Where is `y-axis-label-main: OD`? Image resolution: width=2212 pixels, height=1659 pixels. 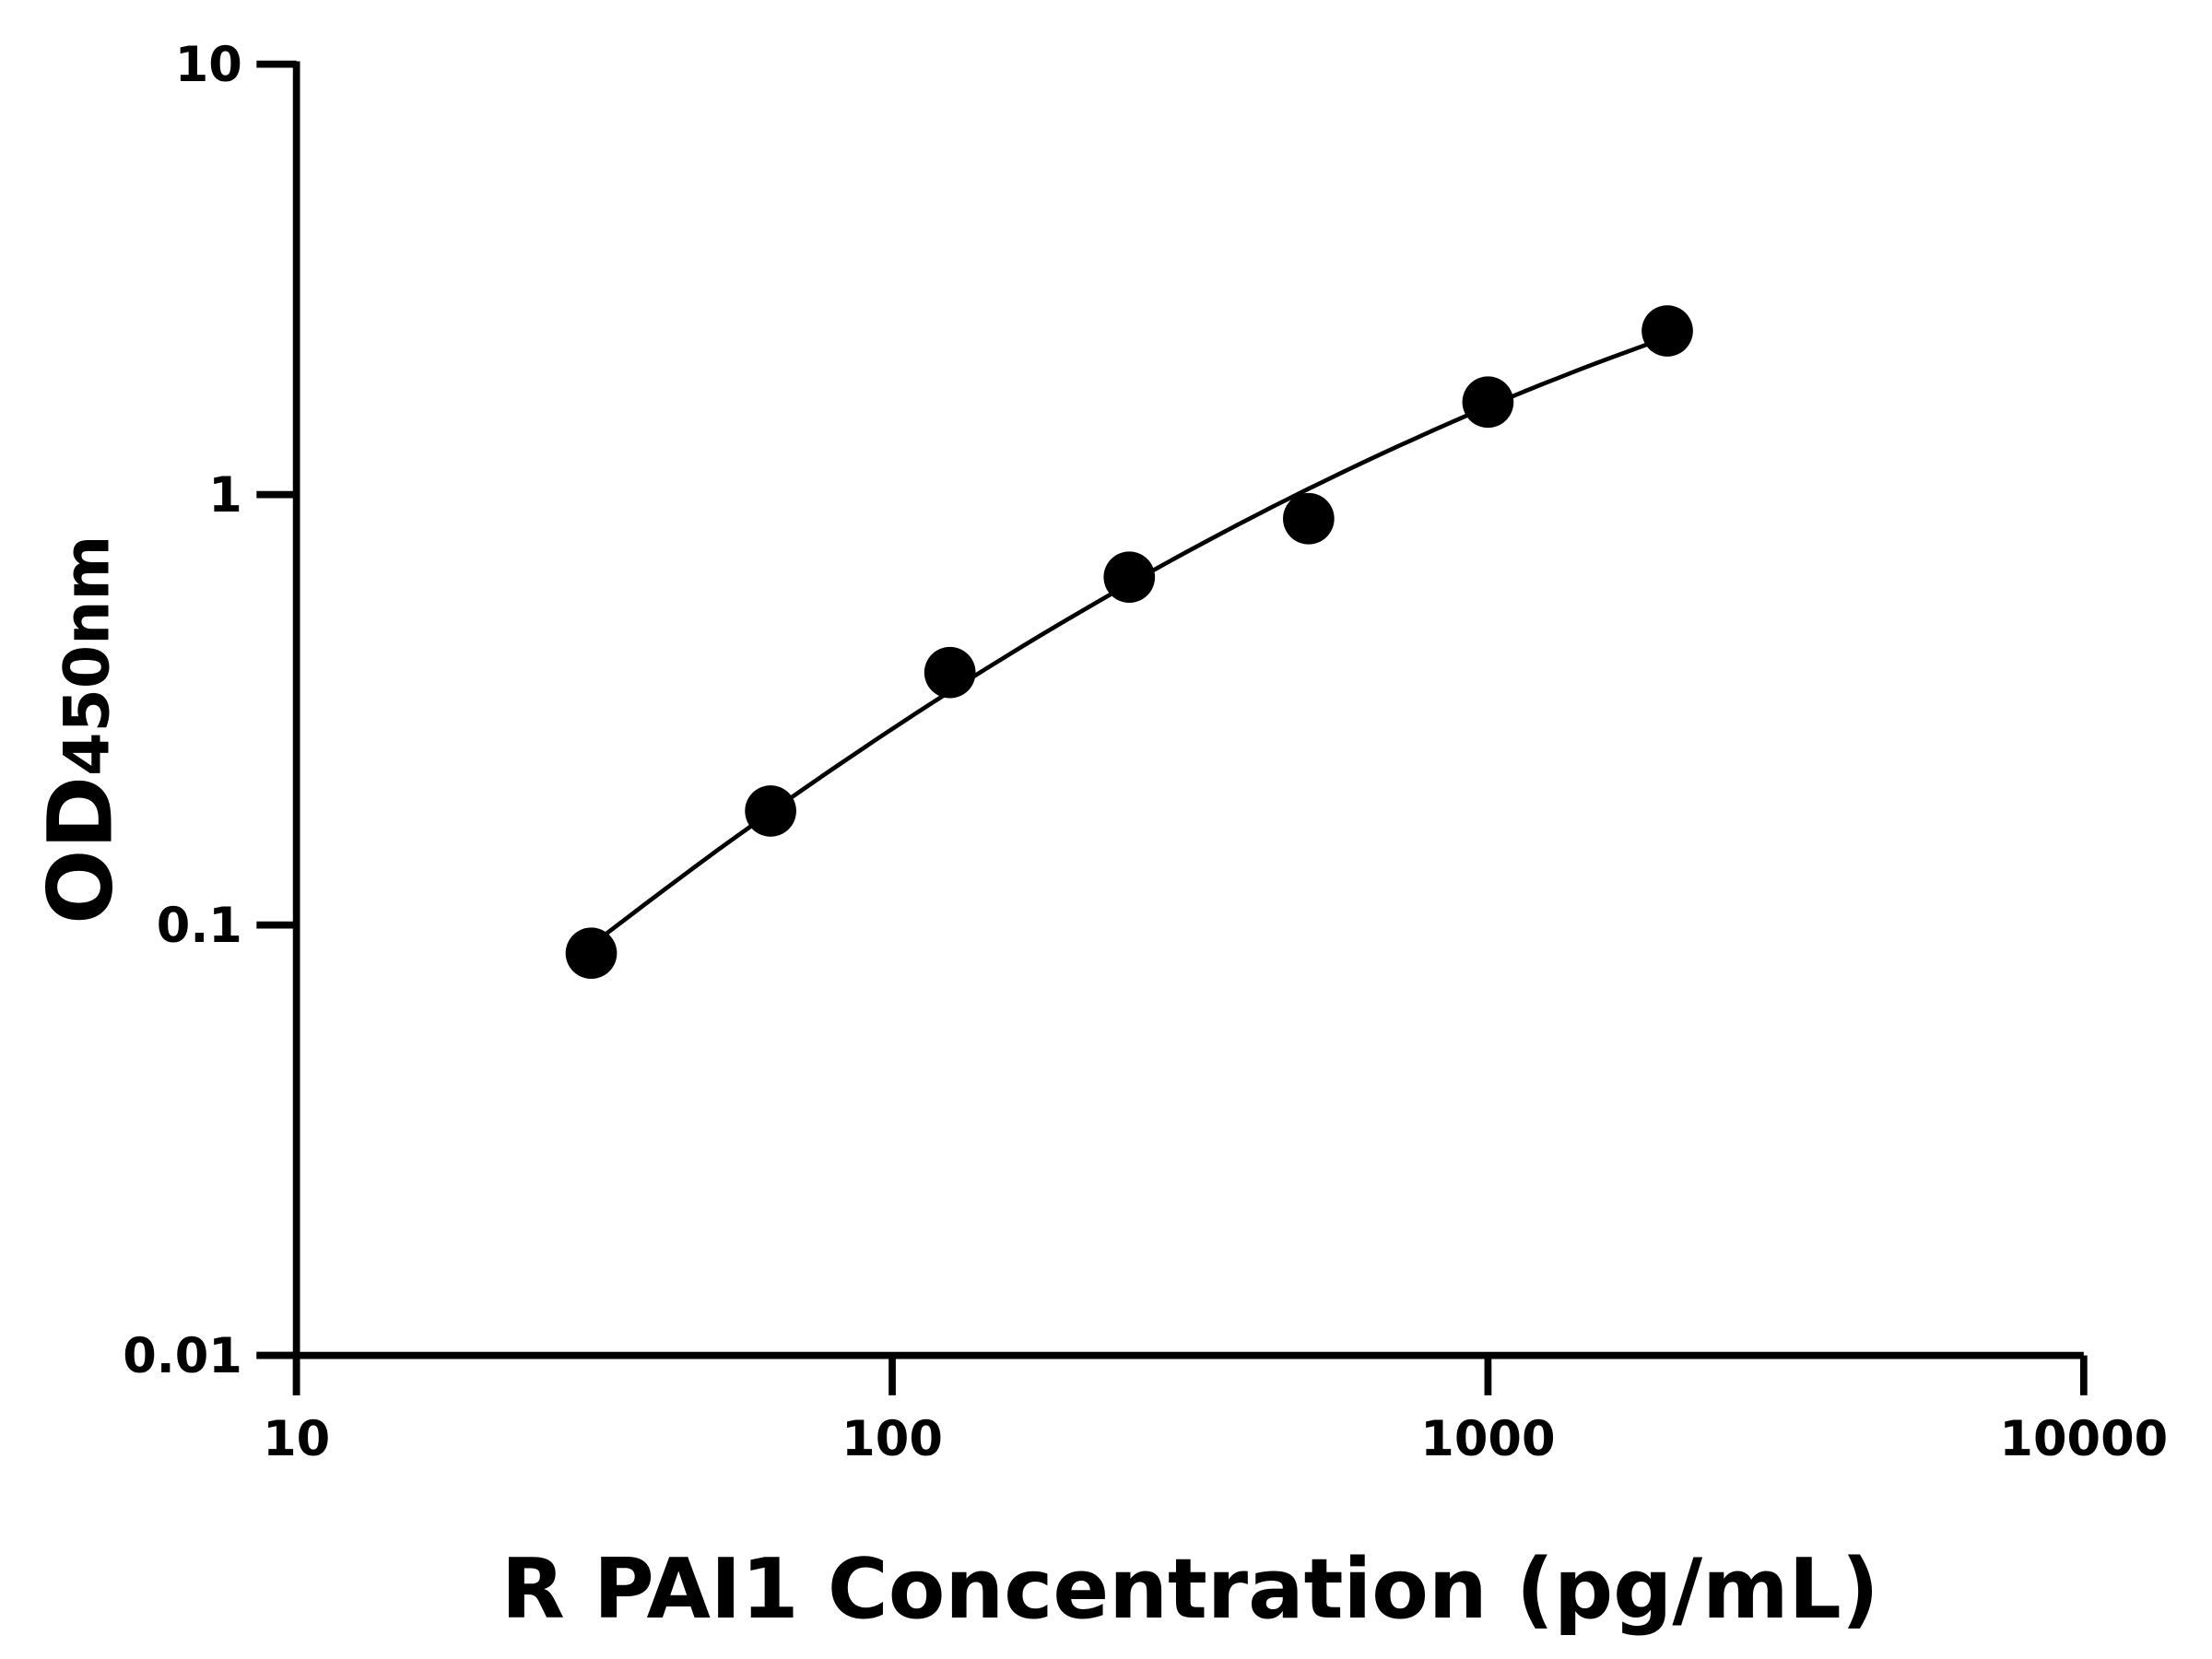
y-axis-label-main: OD is located at coordinates (81, 850).